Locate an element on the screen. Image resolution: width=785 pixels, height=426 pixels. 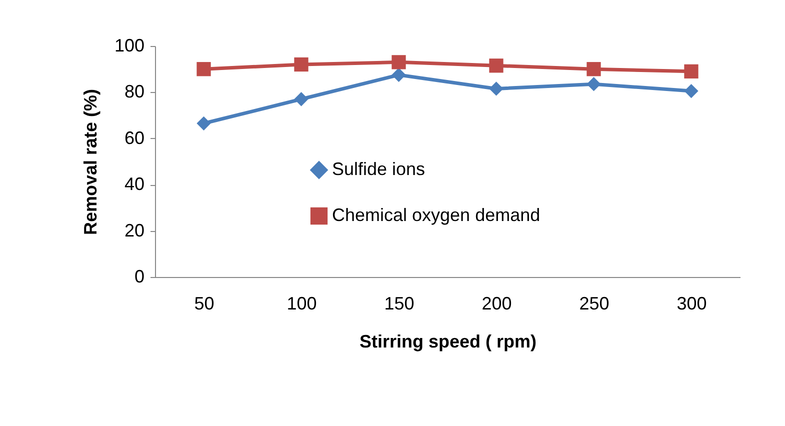
y-tick-label: 0 is located at coordinates (139, 276).